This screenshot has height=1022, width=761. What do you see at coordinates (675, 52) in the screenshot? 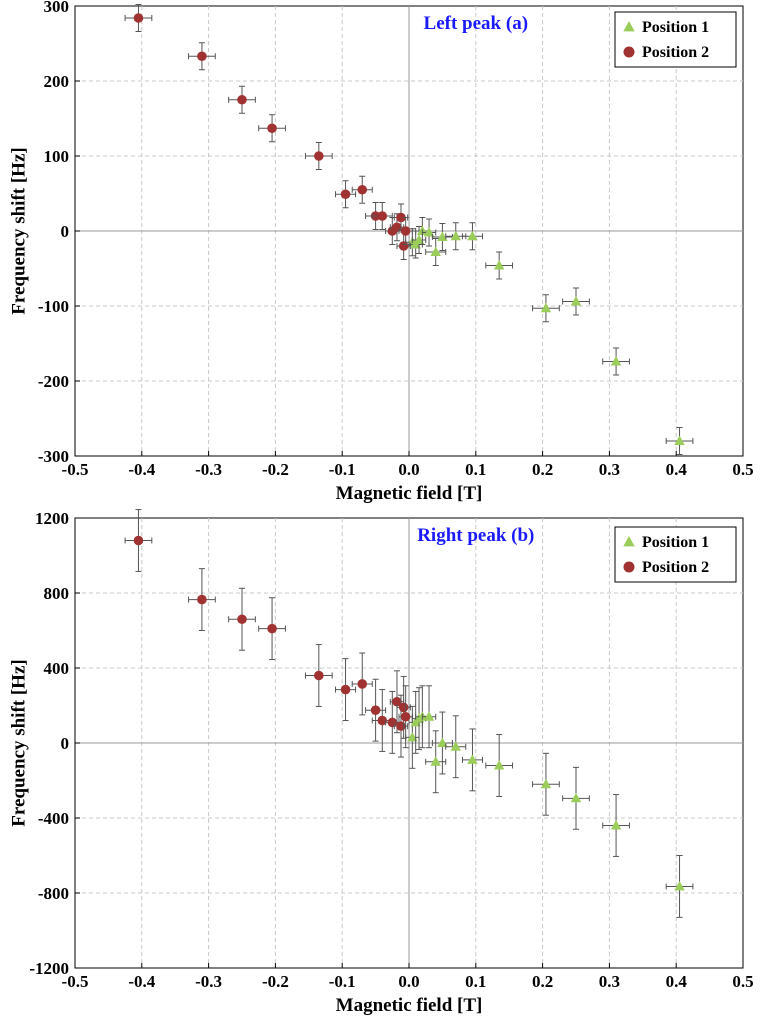
I see `legend-label-position-2: Position 2` at bounding box center [675, 52].